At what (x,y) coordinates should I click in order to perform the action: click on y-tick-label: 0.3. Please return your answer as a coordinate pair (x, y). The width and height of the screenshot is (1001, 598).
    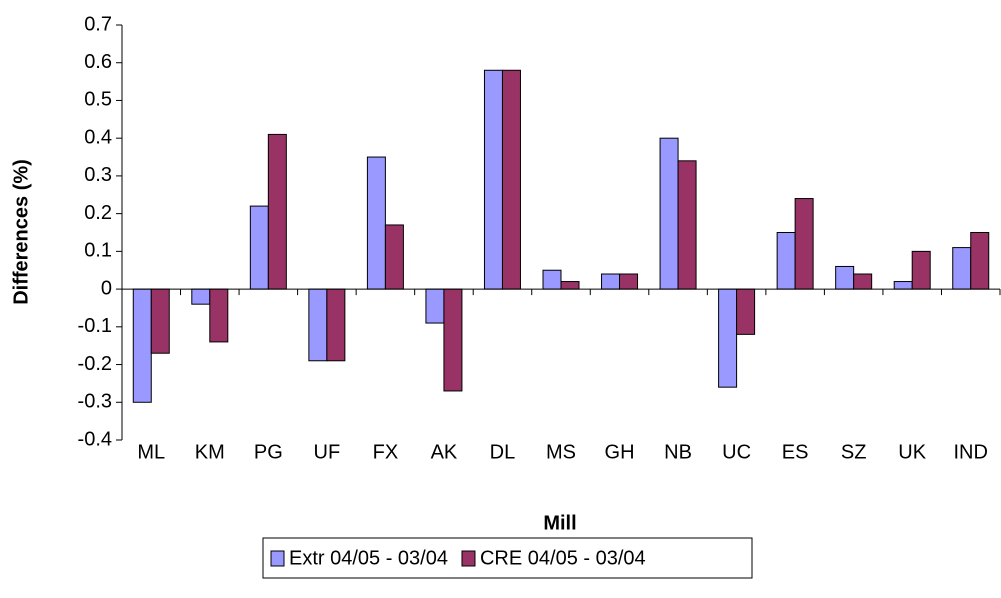
    Looking at the image, I should click on (98, 175).